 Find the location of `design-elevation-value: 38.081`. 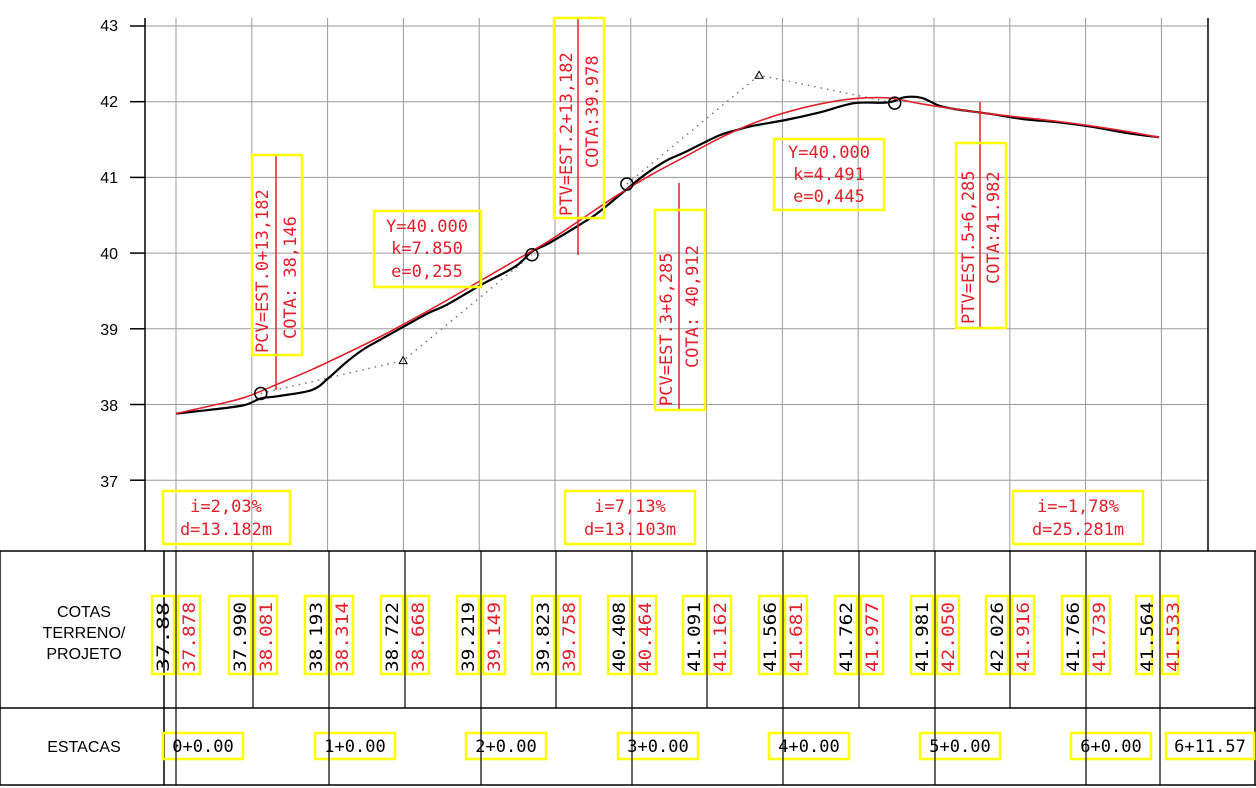

design-elevation-value: 38.081 is located at coordinates (267, 637).